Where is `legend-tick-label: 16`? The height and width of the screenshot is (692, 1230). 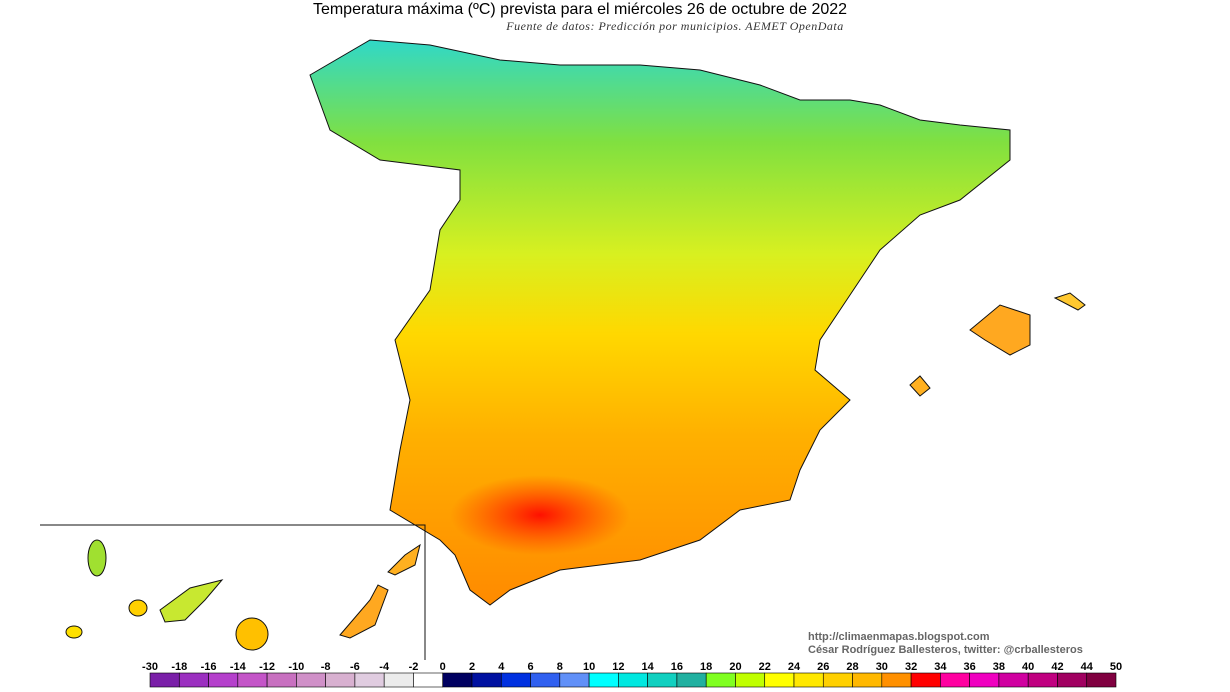
legend-tick-label: 16 is located at coordinates (677, 667).